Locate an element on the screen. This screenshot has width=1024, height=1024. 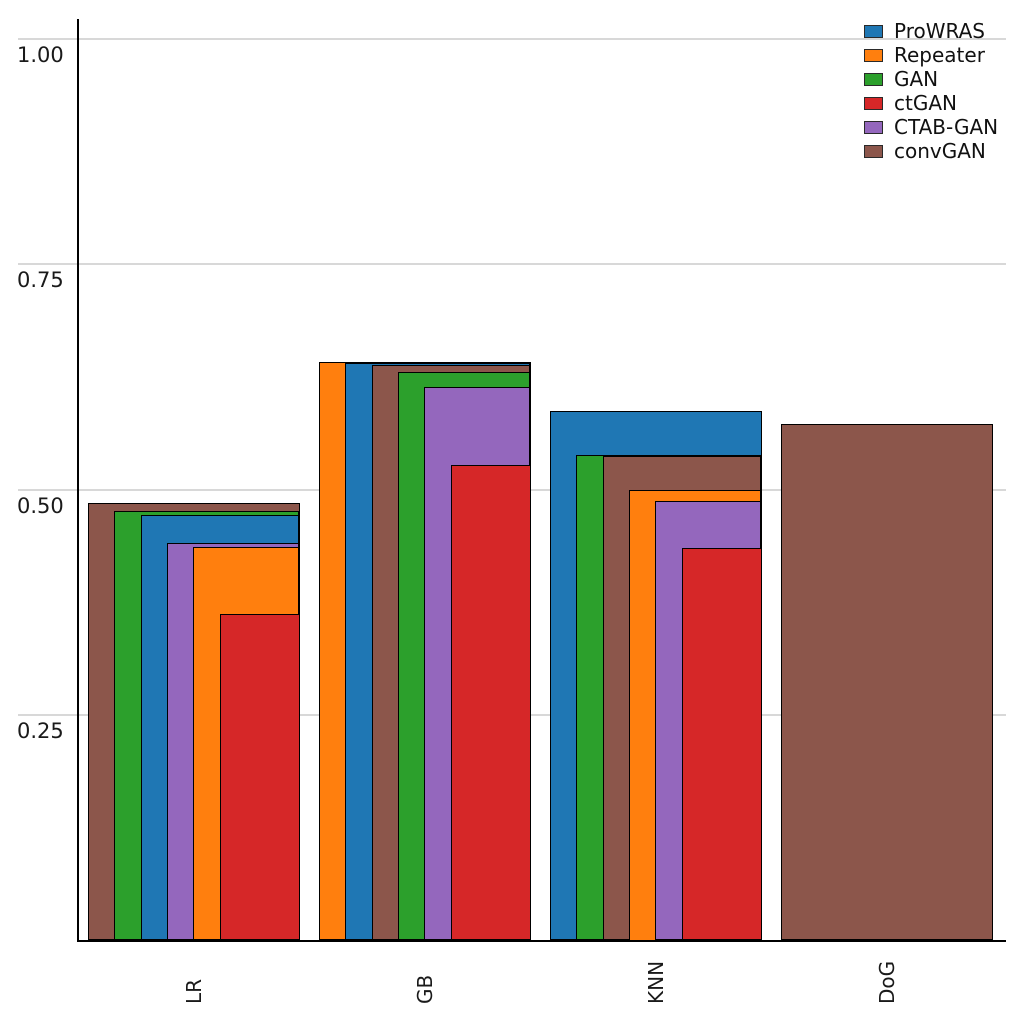
y-tick-label-1.00: 1.00 is located at coordinates (40, 54).